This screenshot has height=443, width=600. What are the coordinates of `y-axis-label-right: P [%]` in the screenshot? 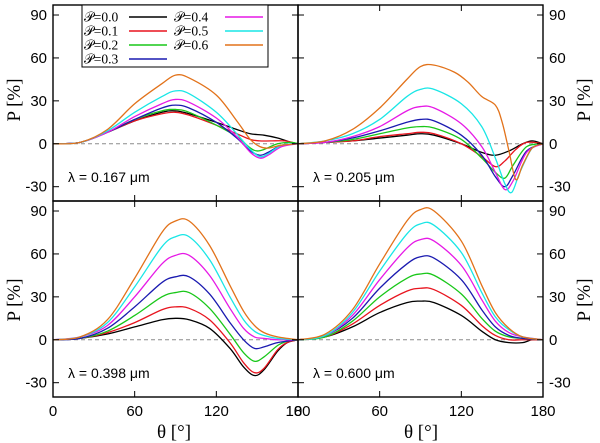 It's located at (584, 99).